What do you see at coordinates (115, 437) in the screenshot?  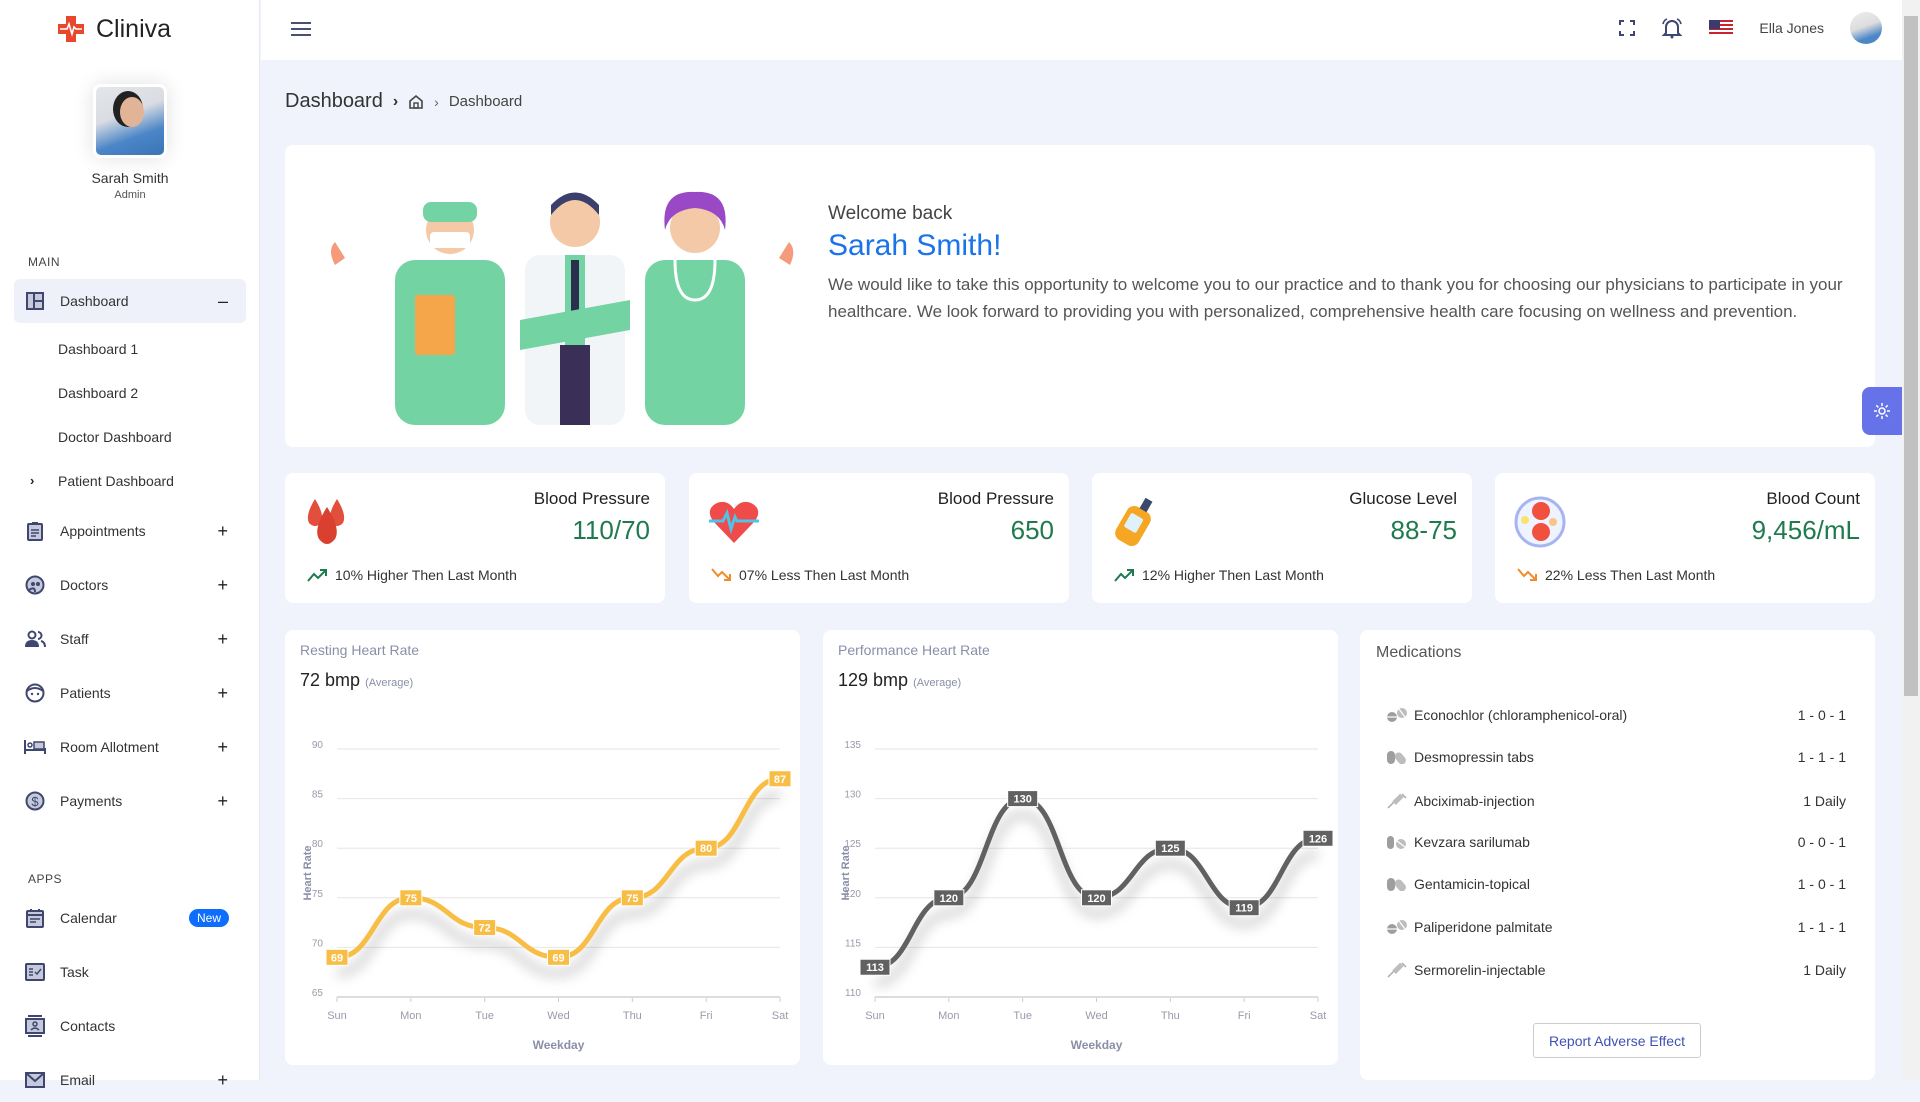 I see `sidebar-subitem-doctor-dashboard: Doctor Dashboard` at bounding box center [115, 437].